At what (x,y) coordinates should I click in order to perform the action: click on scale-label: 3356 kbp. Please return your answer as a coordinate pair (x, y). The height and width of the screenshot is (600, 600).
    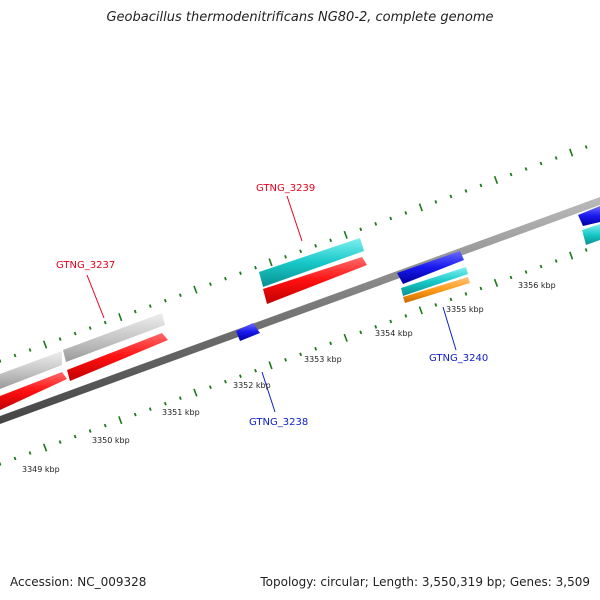
    Looking at the image, I should click on (537, 285).